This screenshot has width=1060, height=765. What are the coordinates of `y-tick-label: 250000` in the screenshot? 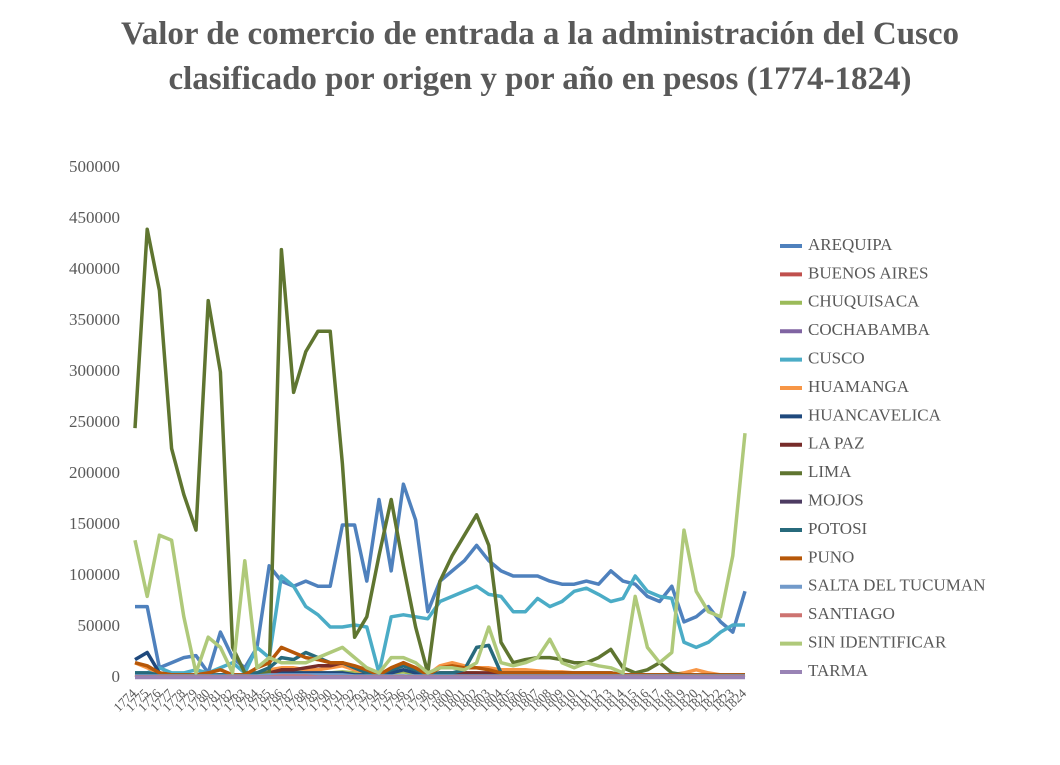 It's located at (94, 421).